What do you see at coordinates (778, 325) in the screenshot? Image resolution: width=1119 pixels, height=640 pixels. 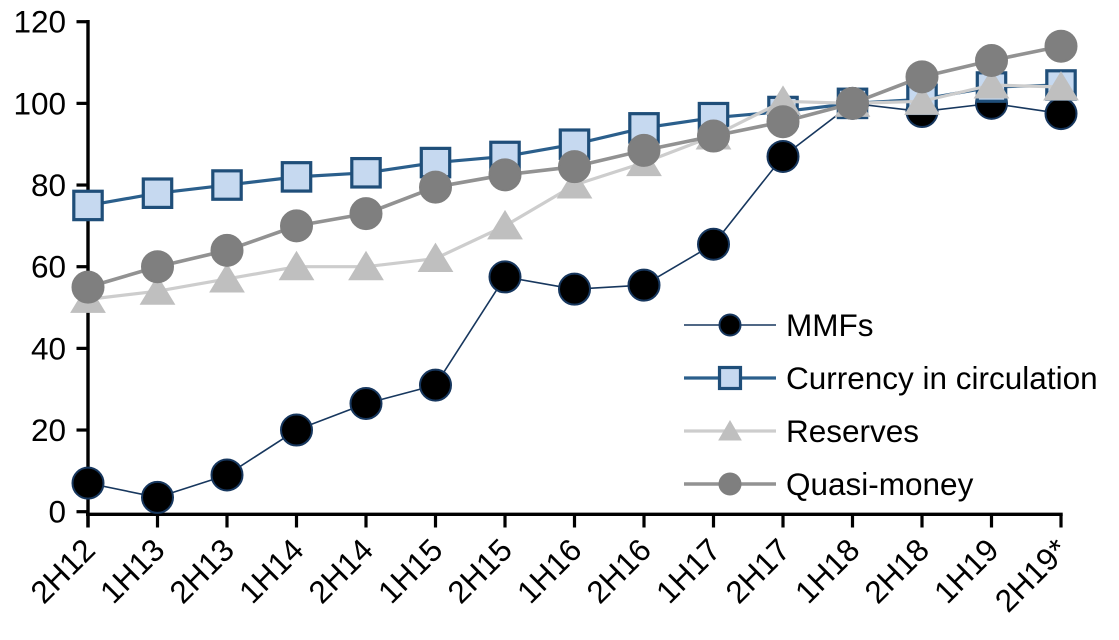 I see `legend-item-mmfs: MMFs` at bounding box center [778, 325].